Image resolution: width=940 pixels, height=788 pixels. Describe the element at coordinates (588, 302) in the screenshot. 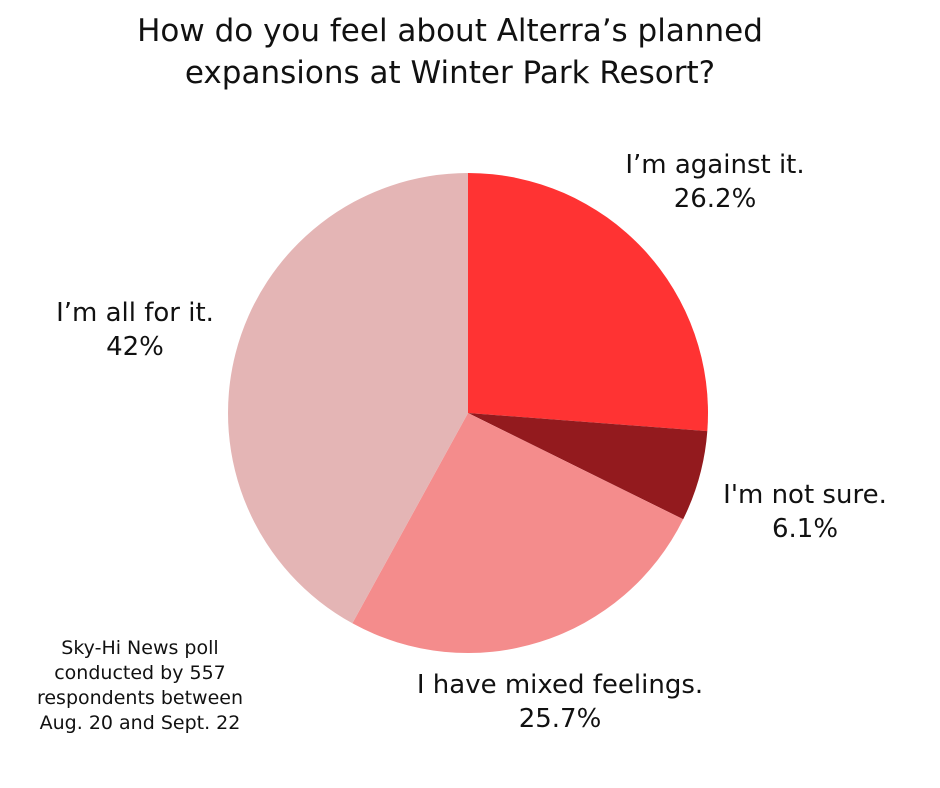

I see `pie-slice-against` at that location.